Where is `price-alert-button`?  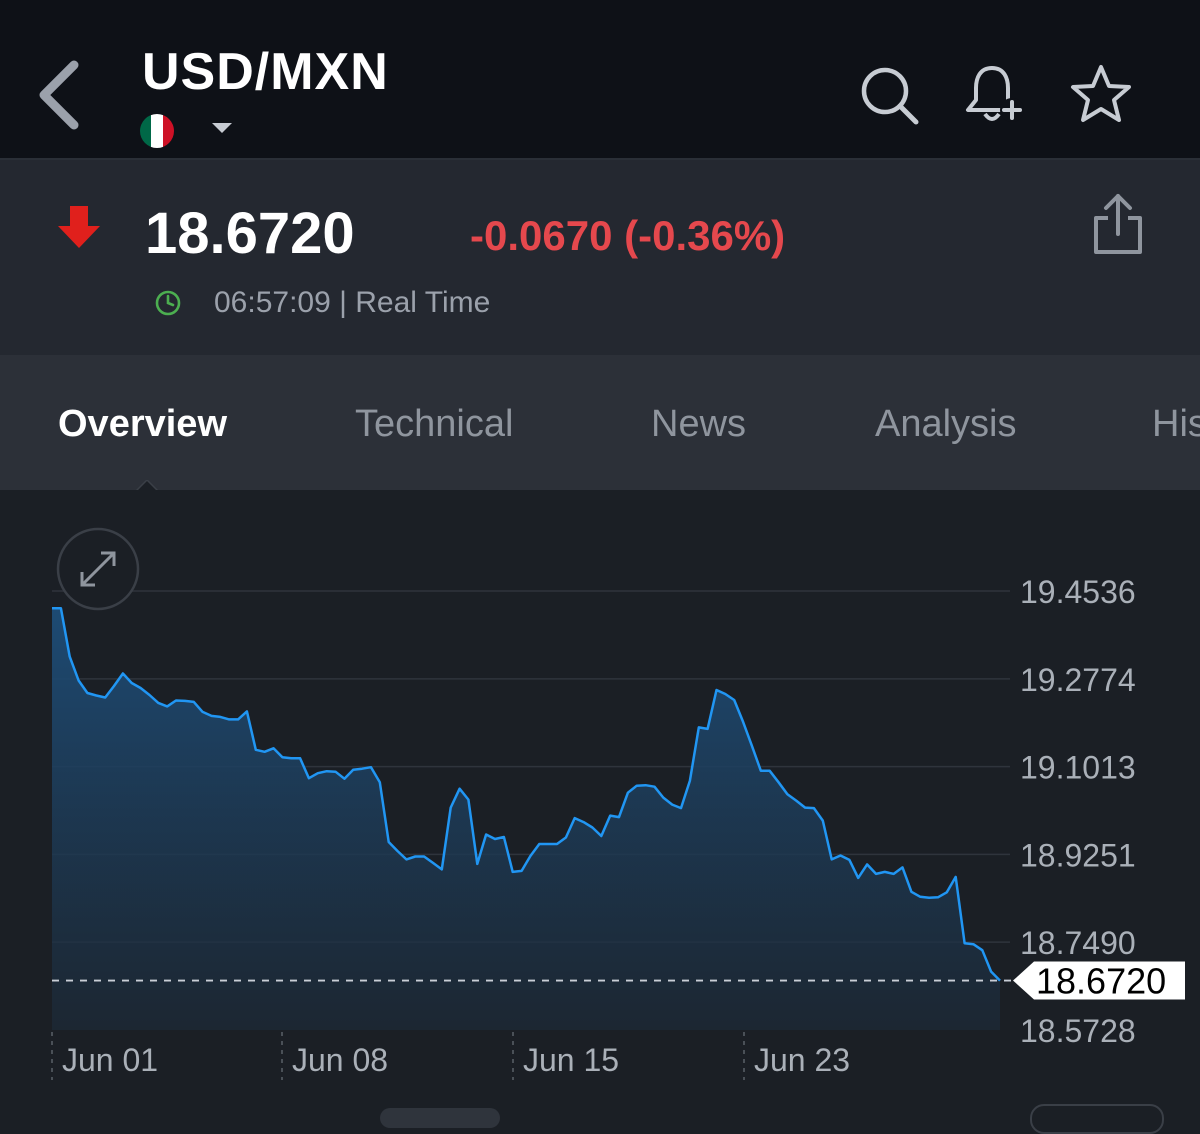 price-alert-button is located at coordinates (995, 95).